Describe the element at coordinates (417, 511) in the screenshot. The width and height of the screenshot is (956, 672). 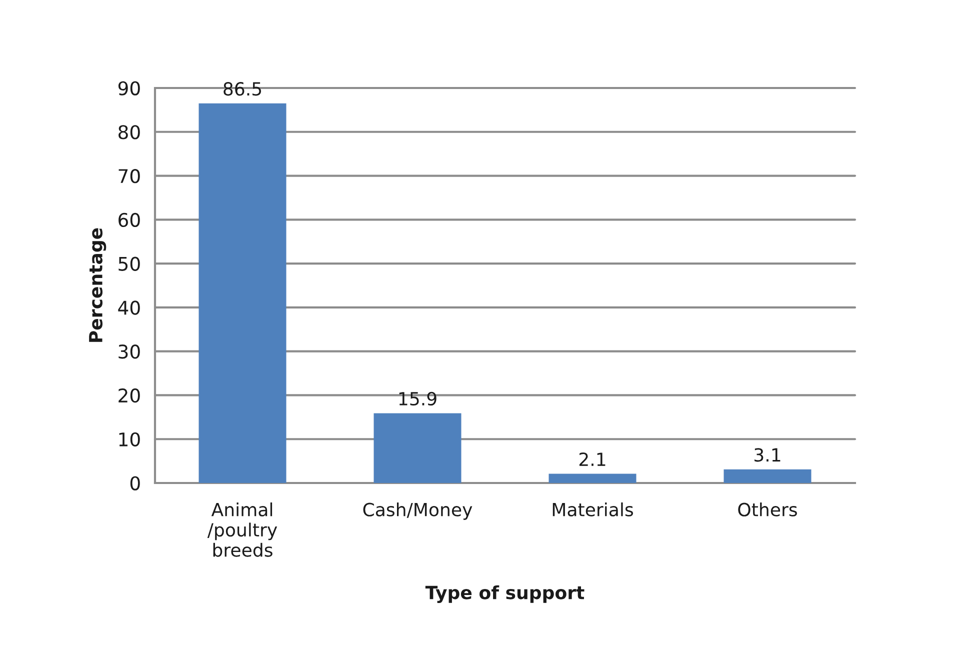
I see `x-tick-label: Cash/Money` at that location.